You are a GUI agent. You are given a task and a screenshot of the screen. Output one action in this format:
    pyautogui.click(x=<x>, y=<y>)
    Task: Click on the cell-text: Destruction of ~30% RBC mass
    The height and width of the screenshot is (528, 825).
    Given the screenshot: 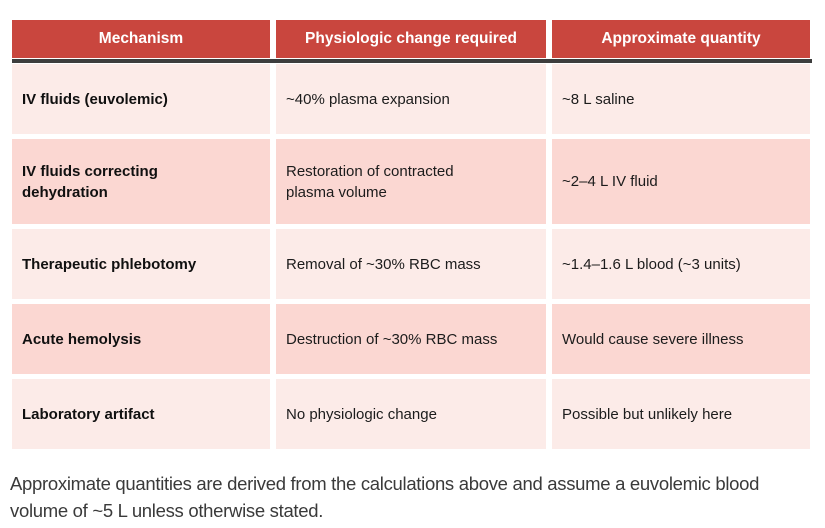 What is the action you would take?
    pyautogui.click(x=392, y=339)
    